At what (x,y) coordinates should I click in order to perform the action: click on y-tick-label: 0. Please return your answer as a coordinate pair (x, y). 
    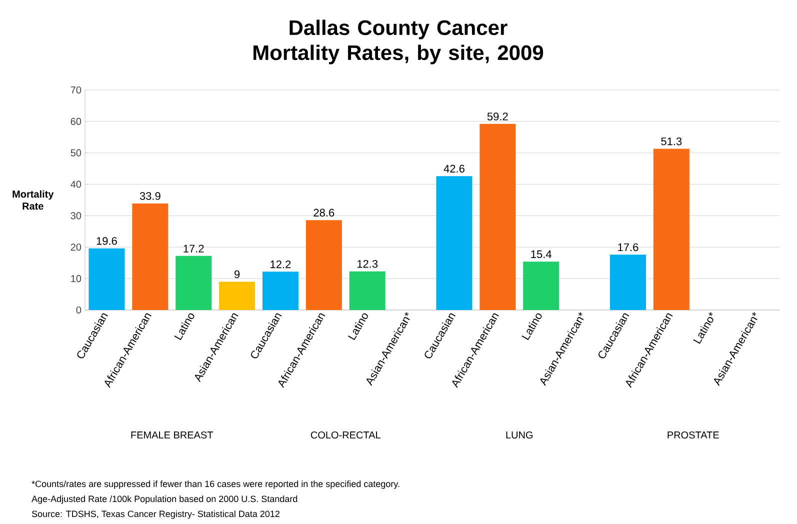
    Looking at the image, I should click on (79, 310).